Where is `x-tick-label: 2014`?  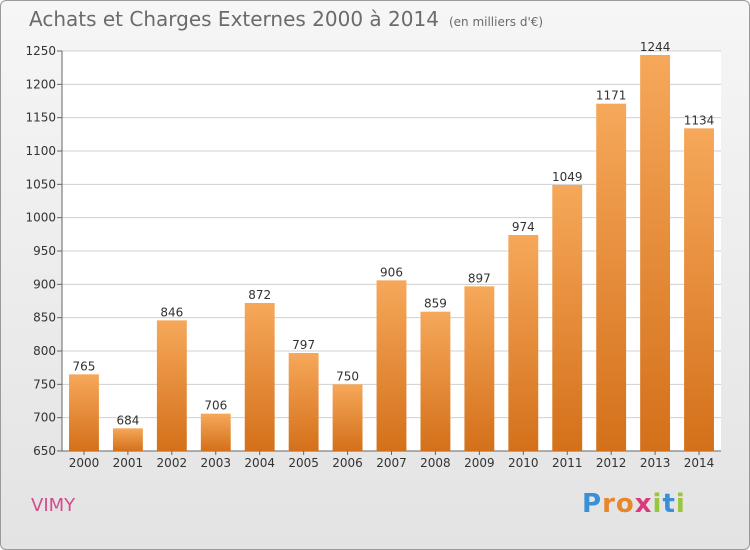 x-tick-label: 2014 is located at coordinates (699, 463).